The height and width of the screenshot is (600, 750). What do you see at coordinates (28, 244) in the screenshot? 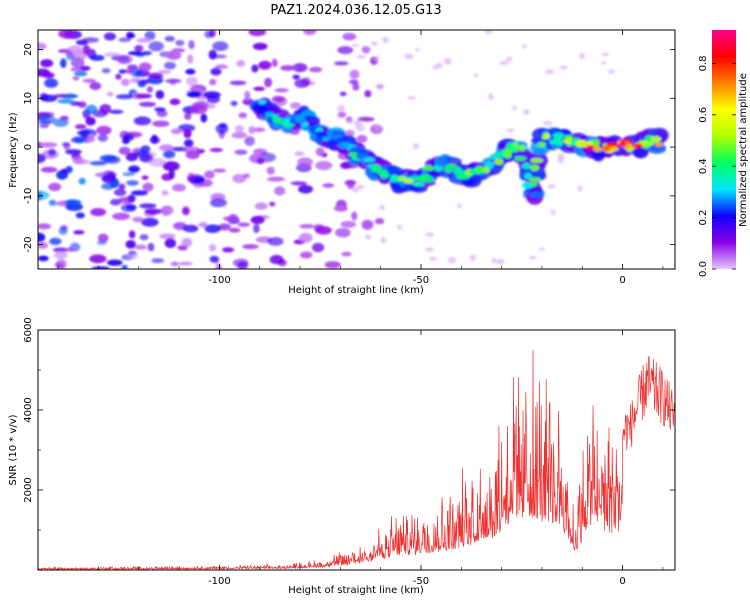
I see `heatmap-y-tick-label: -20` at bounding box center [28, 244].